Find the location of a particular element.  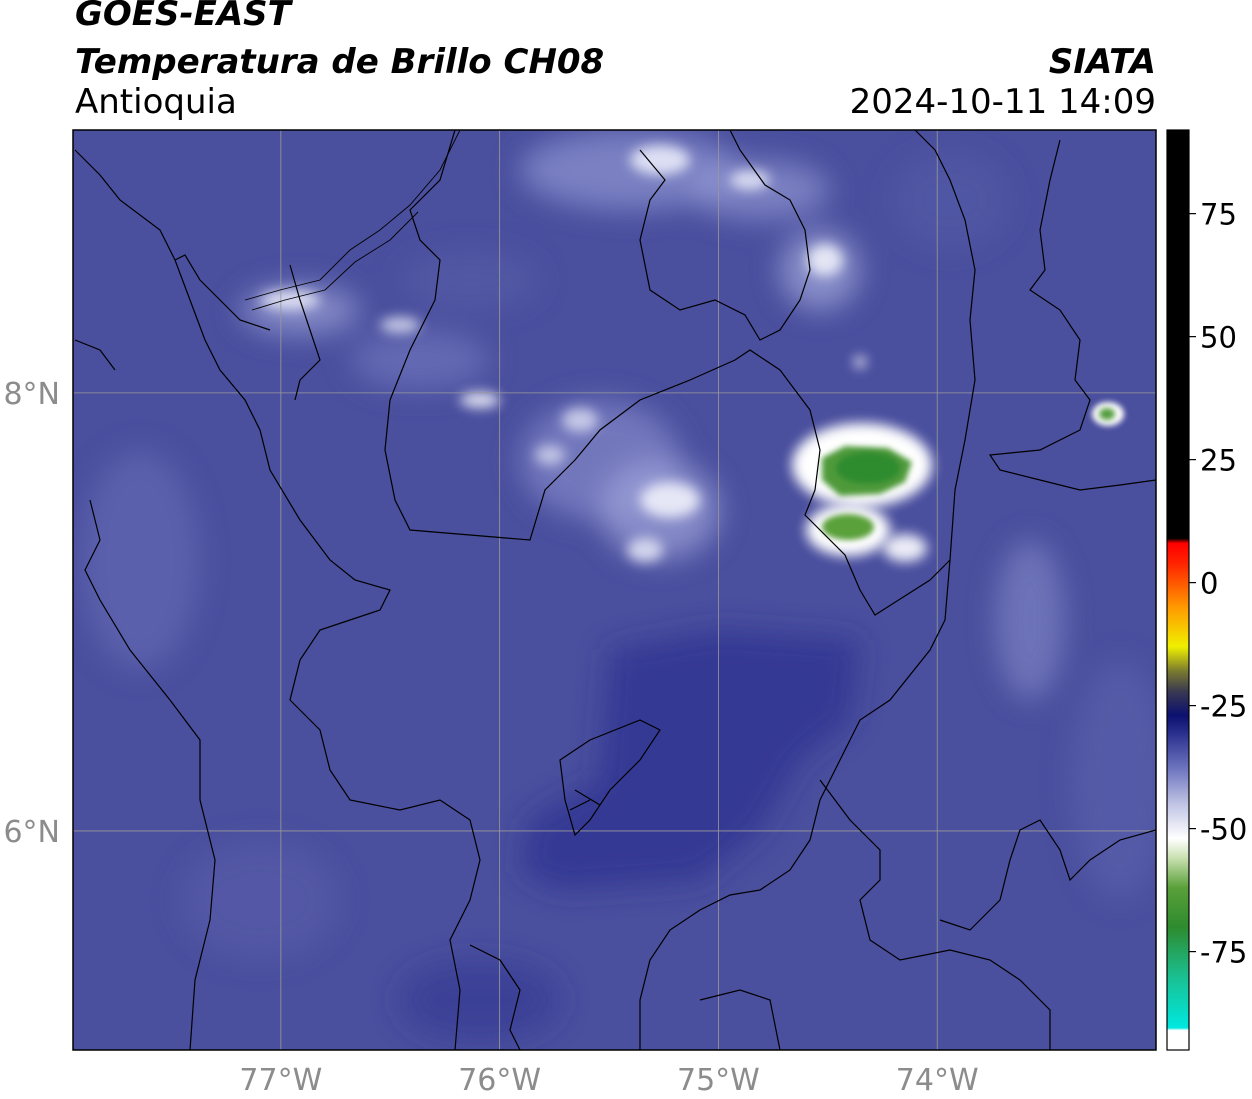

dark-region is located at coordinates (630, 835).